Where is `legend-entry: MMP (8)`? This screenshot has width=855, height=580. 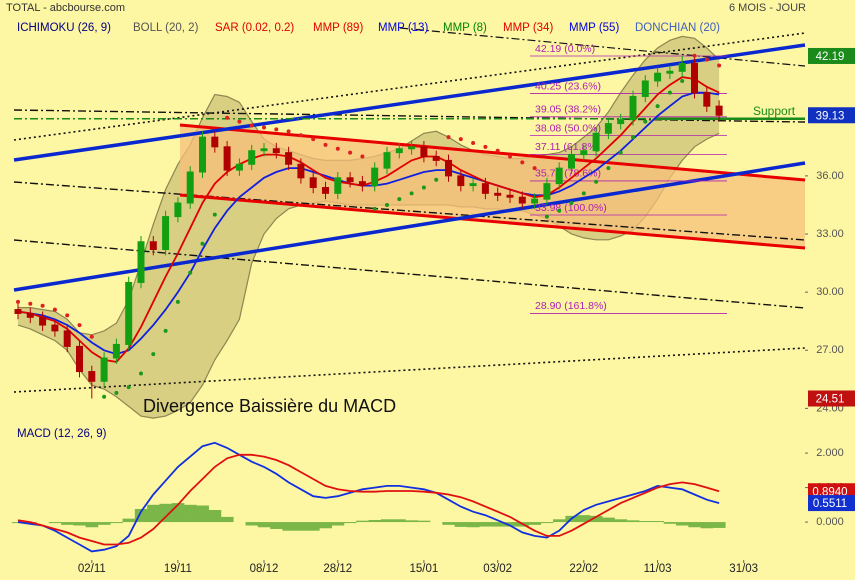
legend-entry: MMP (8) is located at coordinates (465, 28).